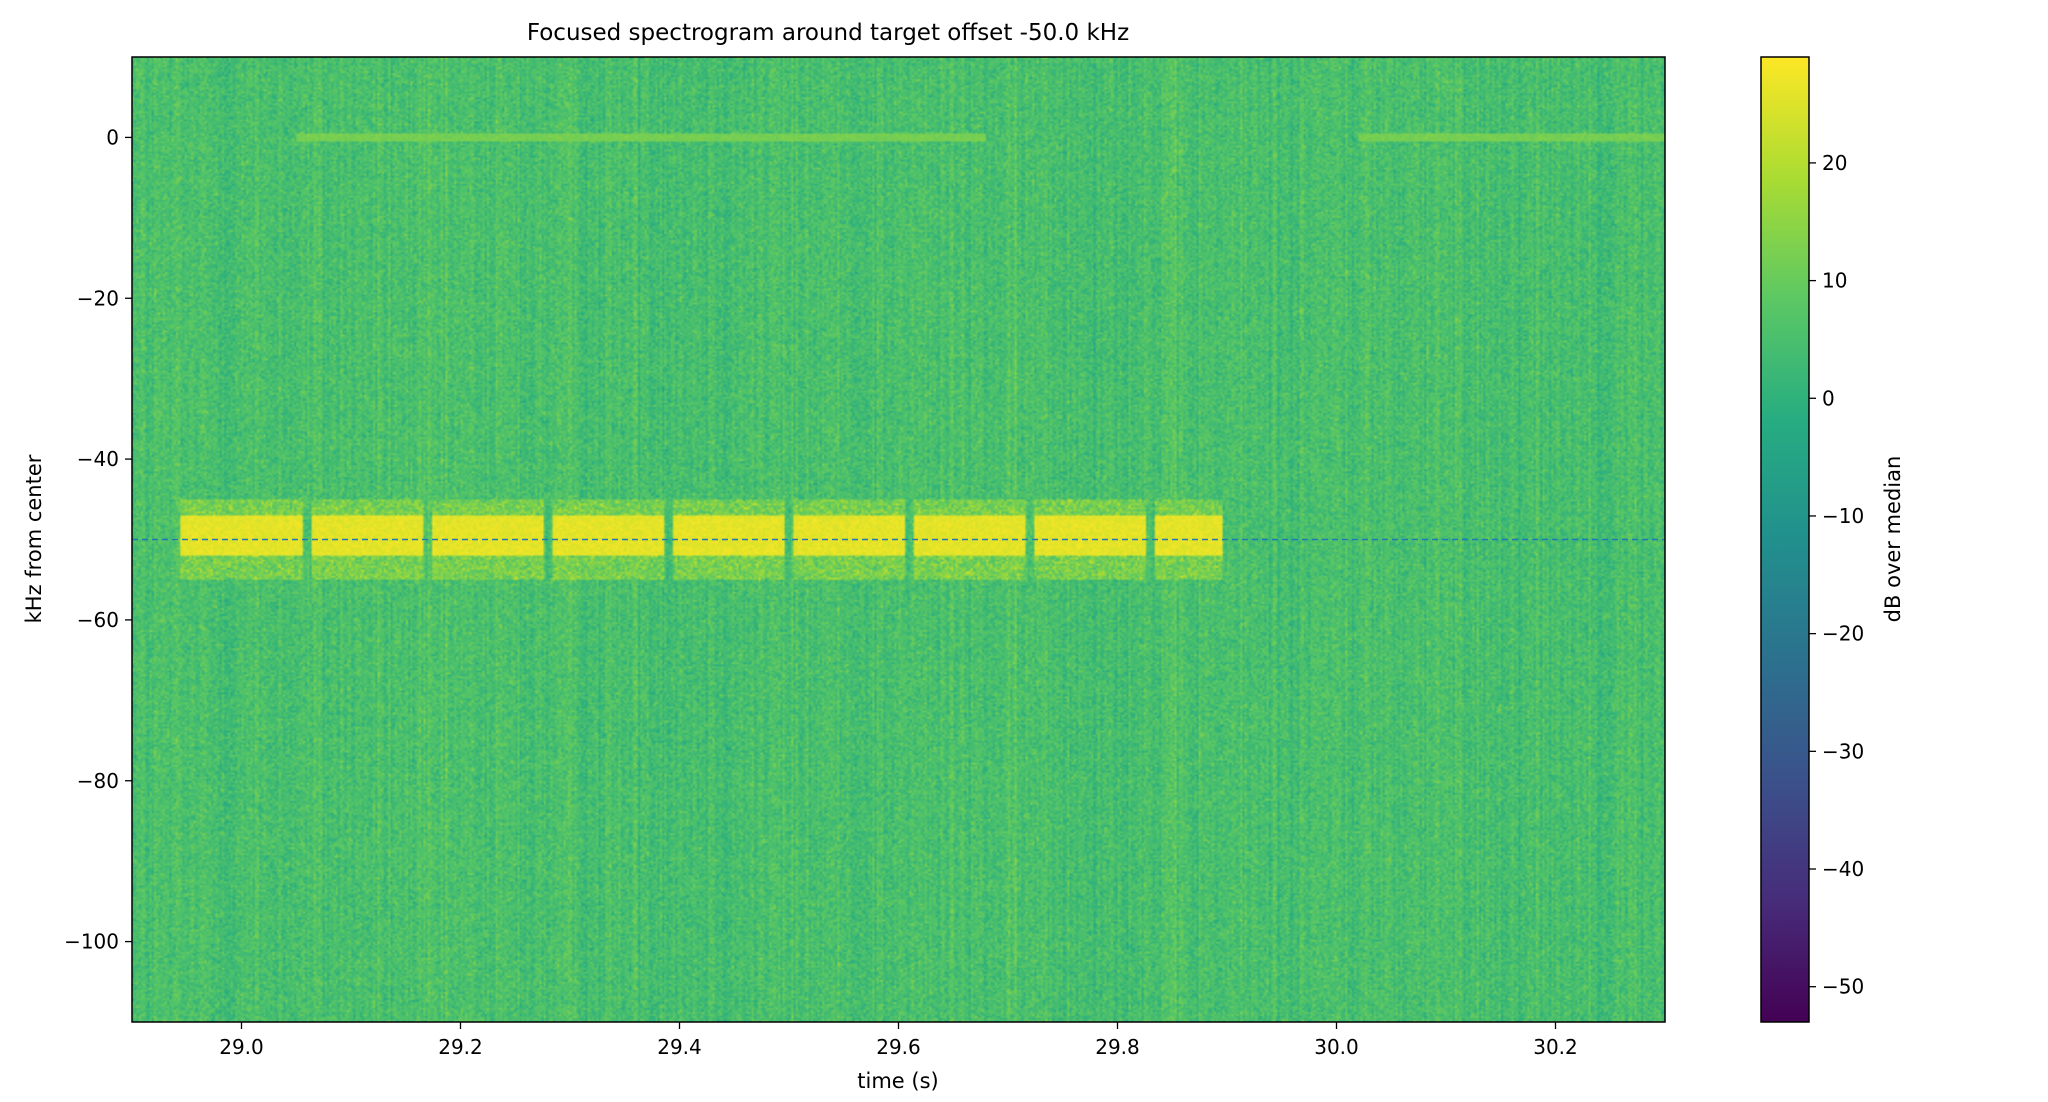 This screenshot has width=2048, height=1102. Describe the element at coordinates (1843, 987) in the screenshot. I see `colorbar-tick-label: −50` at that location.